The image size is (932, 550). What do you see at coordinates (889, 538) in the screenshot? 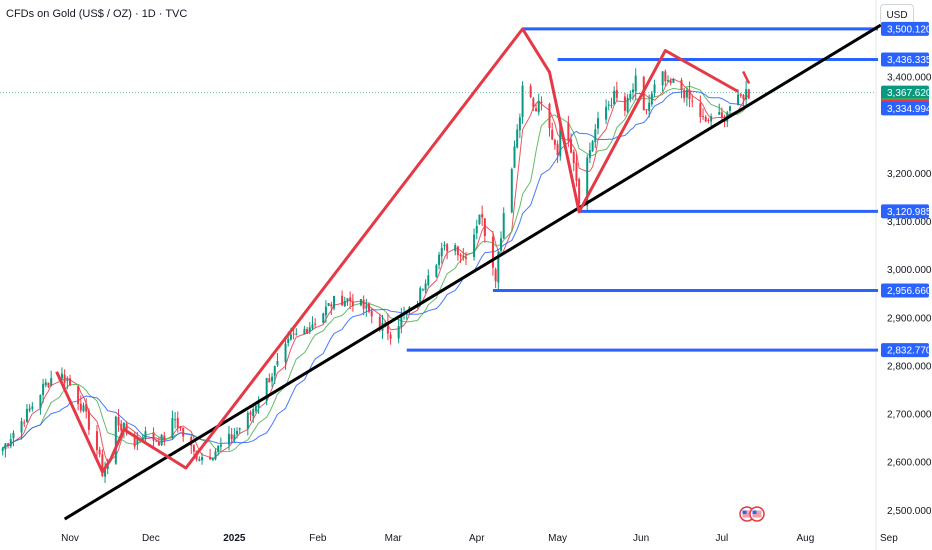
I see `time-tick-label: Sep` at bounding box center [889, 538].